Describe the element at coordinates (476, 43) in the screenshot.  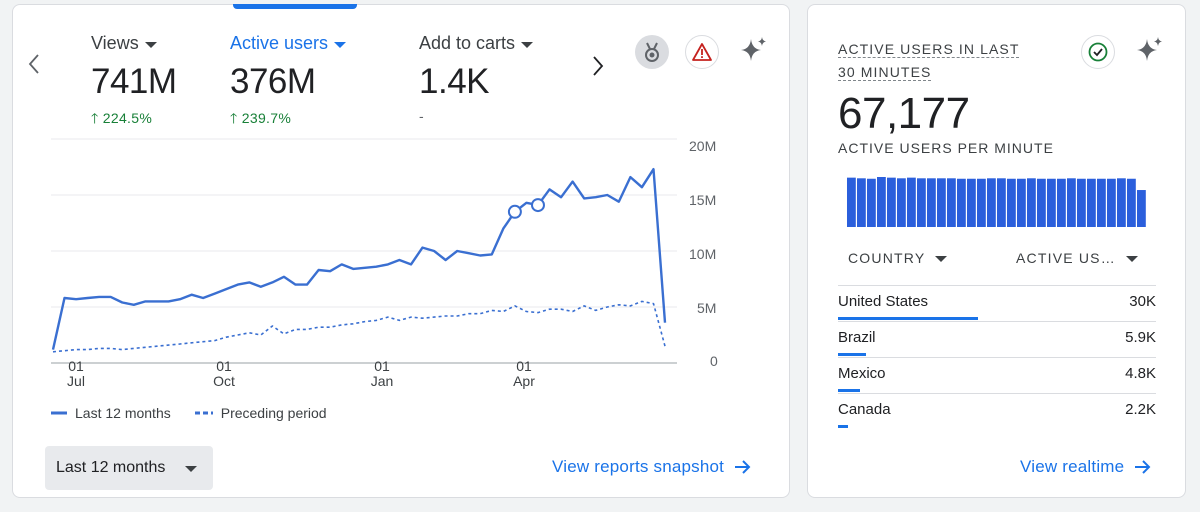
I see `metric-label: Add to carts` at that location.